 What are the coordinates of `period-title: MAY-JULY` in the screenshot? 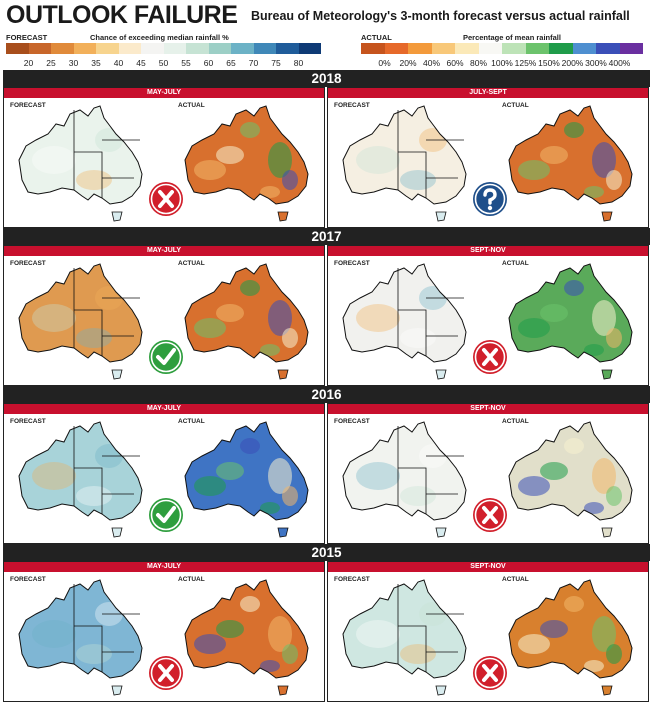 It's located at (164, 409).